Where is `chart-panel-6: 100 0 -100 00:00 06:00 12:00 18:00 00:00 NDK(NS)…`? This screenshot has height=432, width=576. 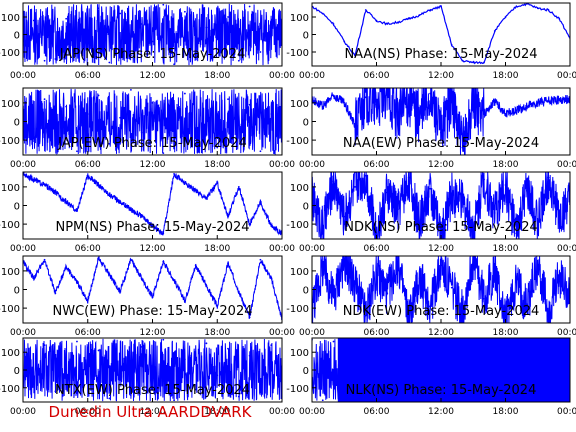
chart-panel-6: 100 0 -100 00:00 06:00 12:00 18:00 00:00 NDK(NS)… is located at coordinates (431, 212).